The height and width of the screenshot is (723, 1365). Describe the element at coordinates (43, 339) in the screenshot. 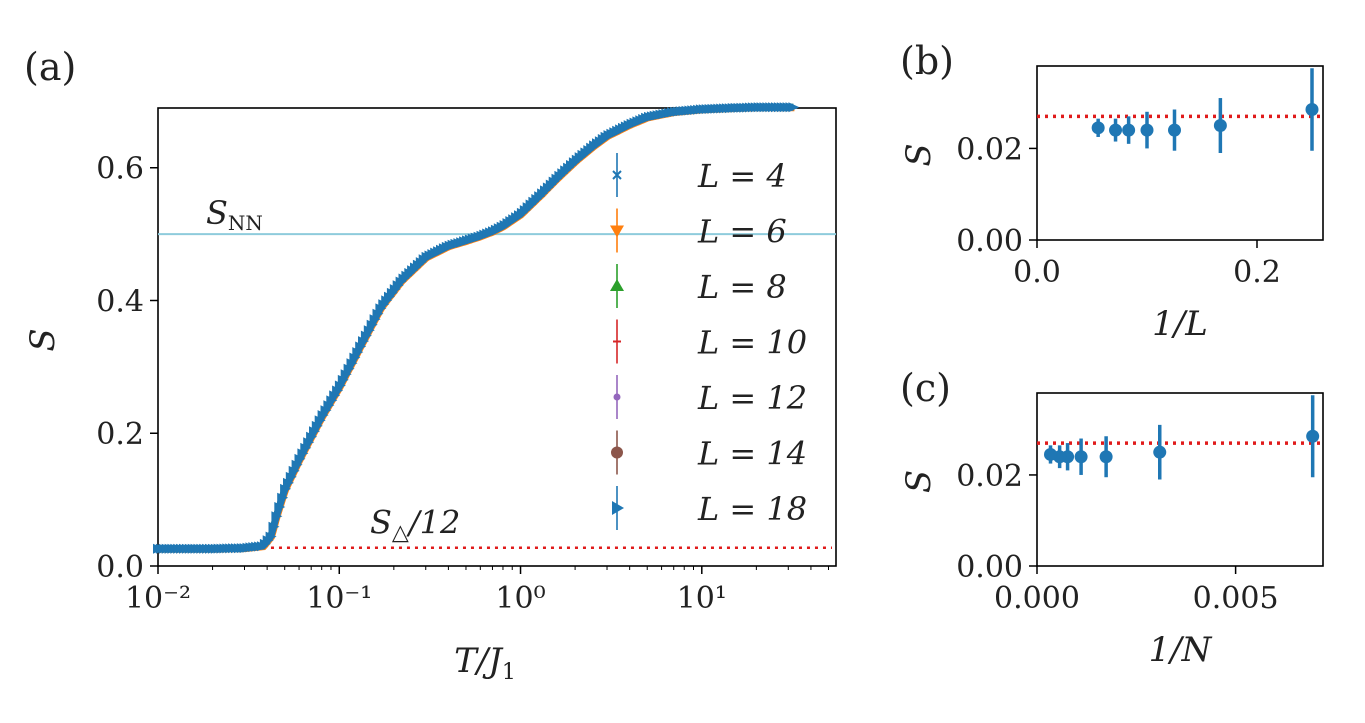

I see `a-ylabel: S` at that location.